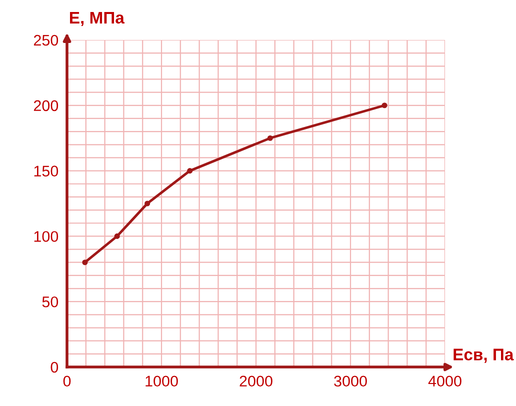 The image size is (516, 406). What do you see at coordinates (46, 40) in the screenshot?
I see `y-tick-label: 250` at bounding box center [46, 40].